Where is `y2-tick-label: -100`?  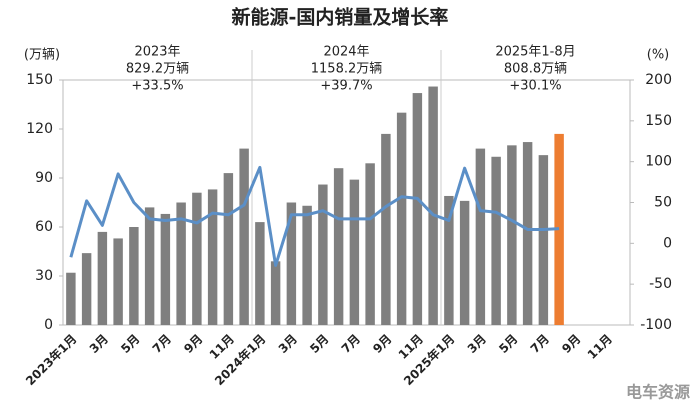
y2-tick-label: -100 is located at coordinates (656, 325).